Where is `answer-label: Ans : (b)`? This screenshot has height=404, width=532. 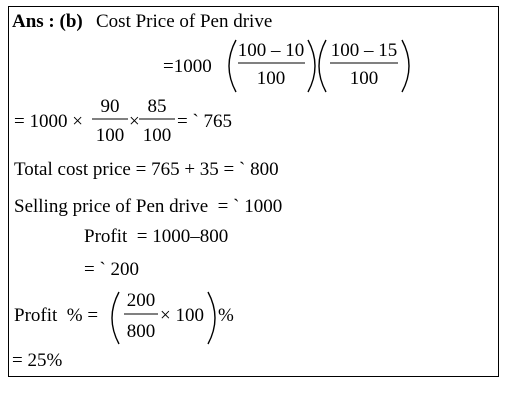 answer-label: Ans : (b) is located at coordinates (47, 21).